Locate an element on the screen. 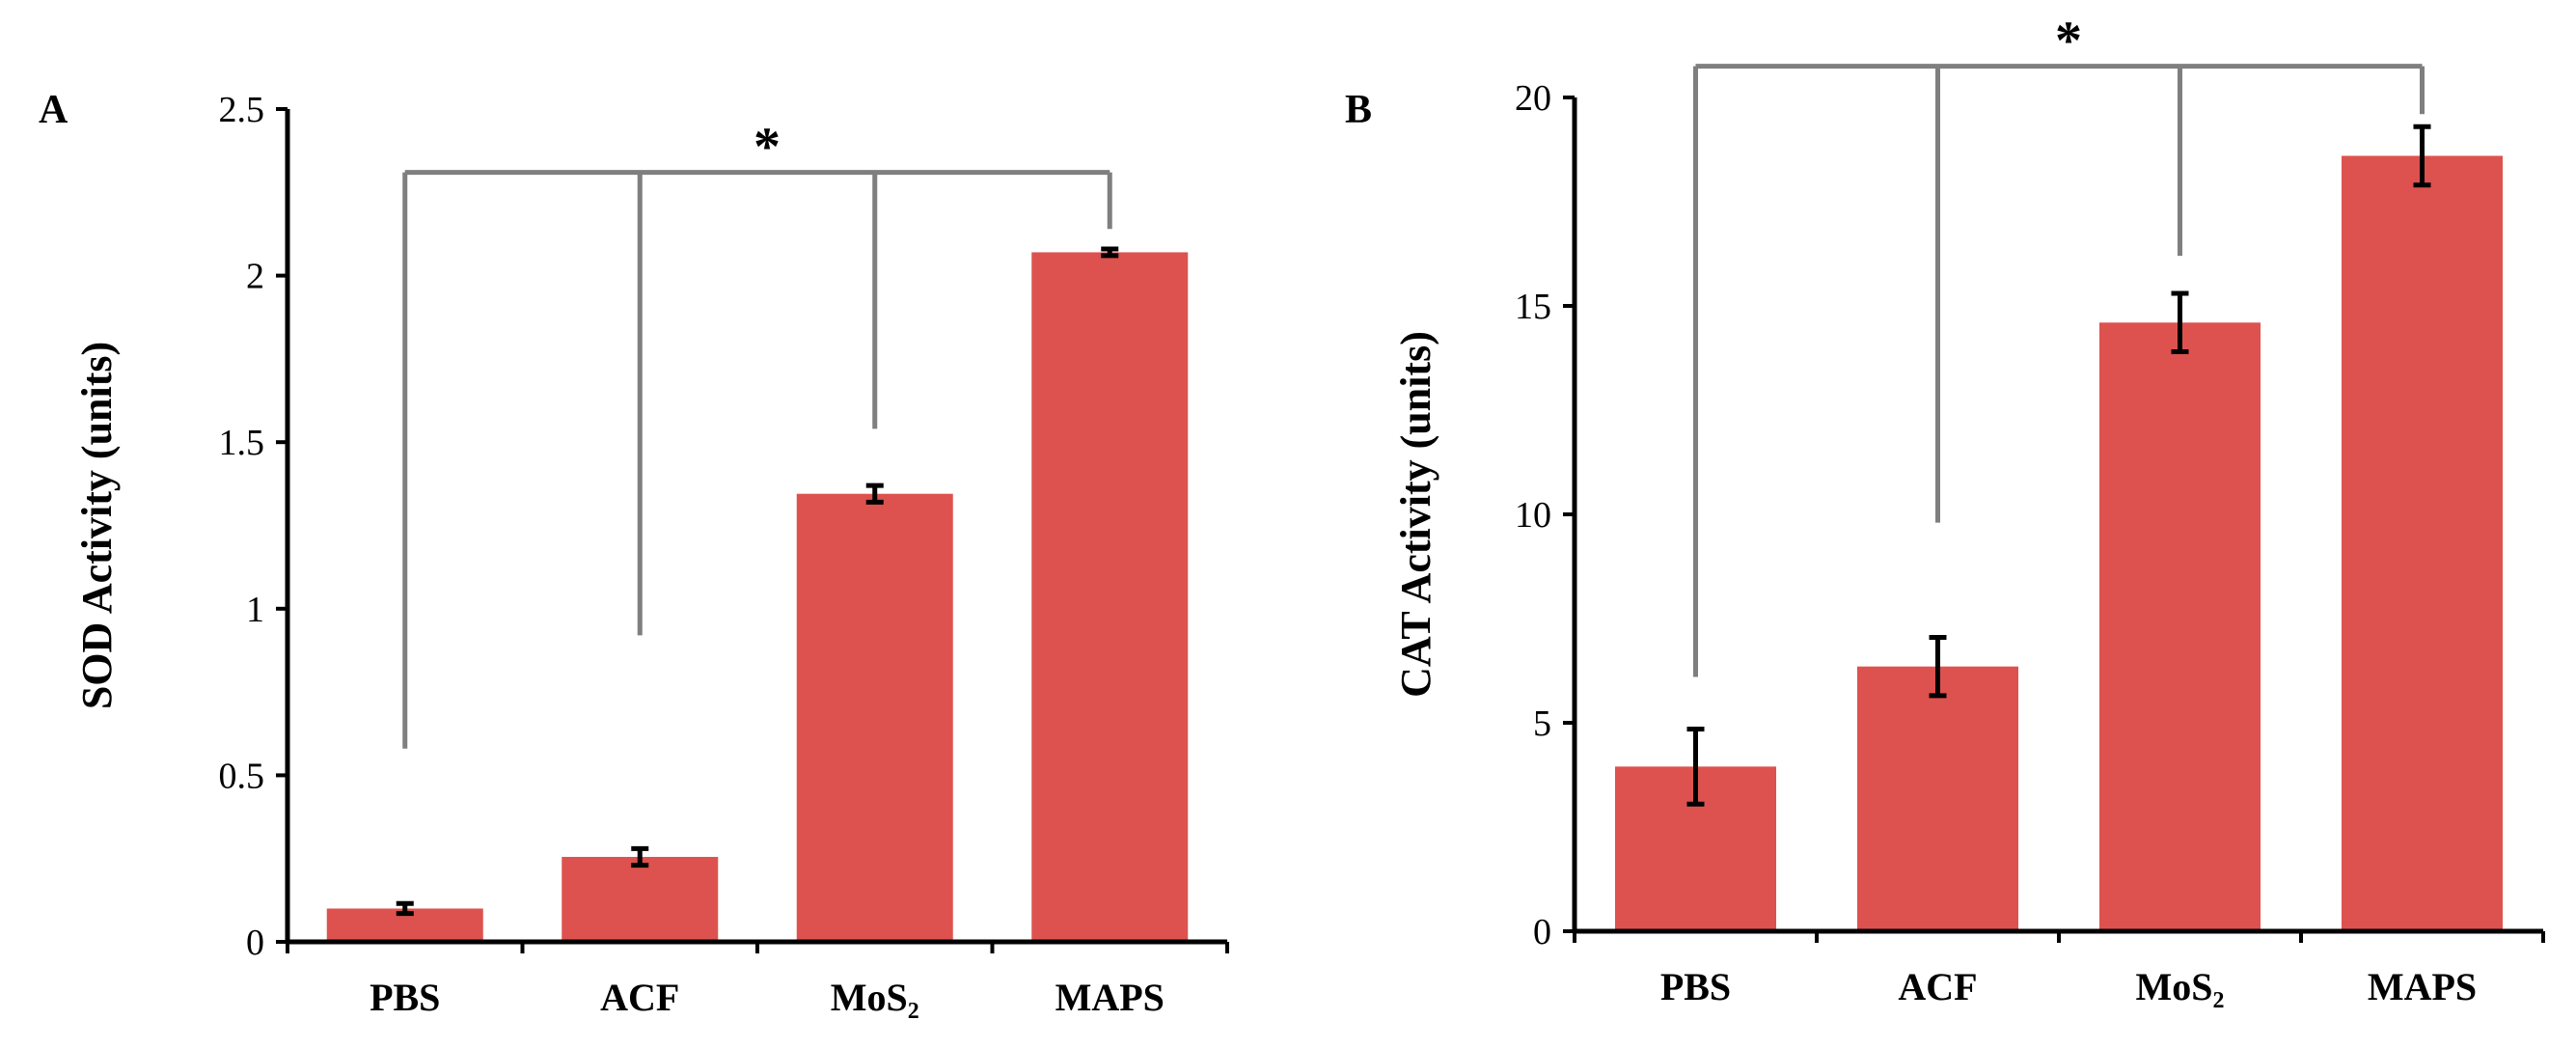  y-tick-label: 1 is located at coordinates (255, 610).